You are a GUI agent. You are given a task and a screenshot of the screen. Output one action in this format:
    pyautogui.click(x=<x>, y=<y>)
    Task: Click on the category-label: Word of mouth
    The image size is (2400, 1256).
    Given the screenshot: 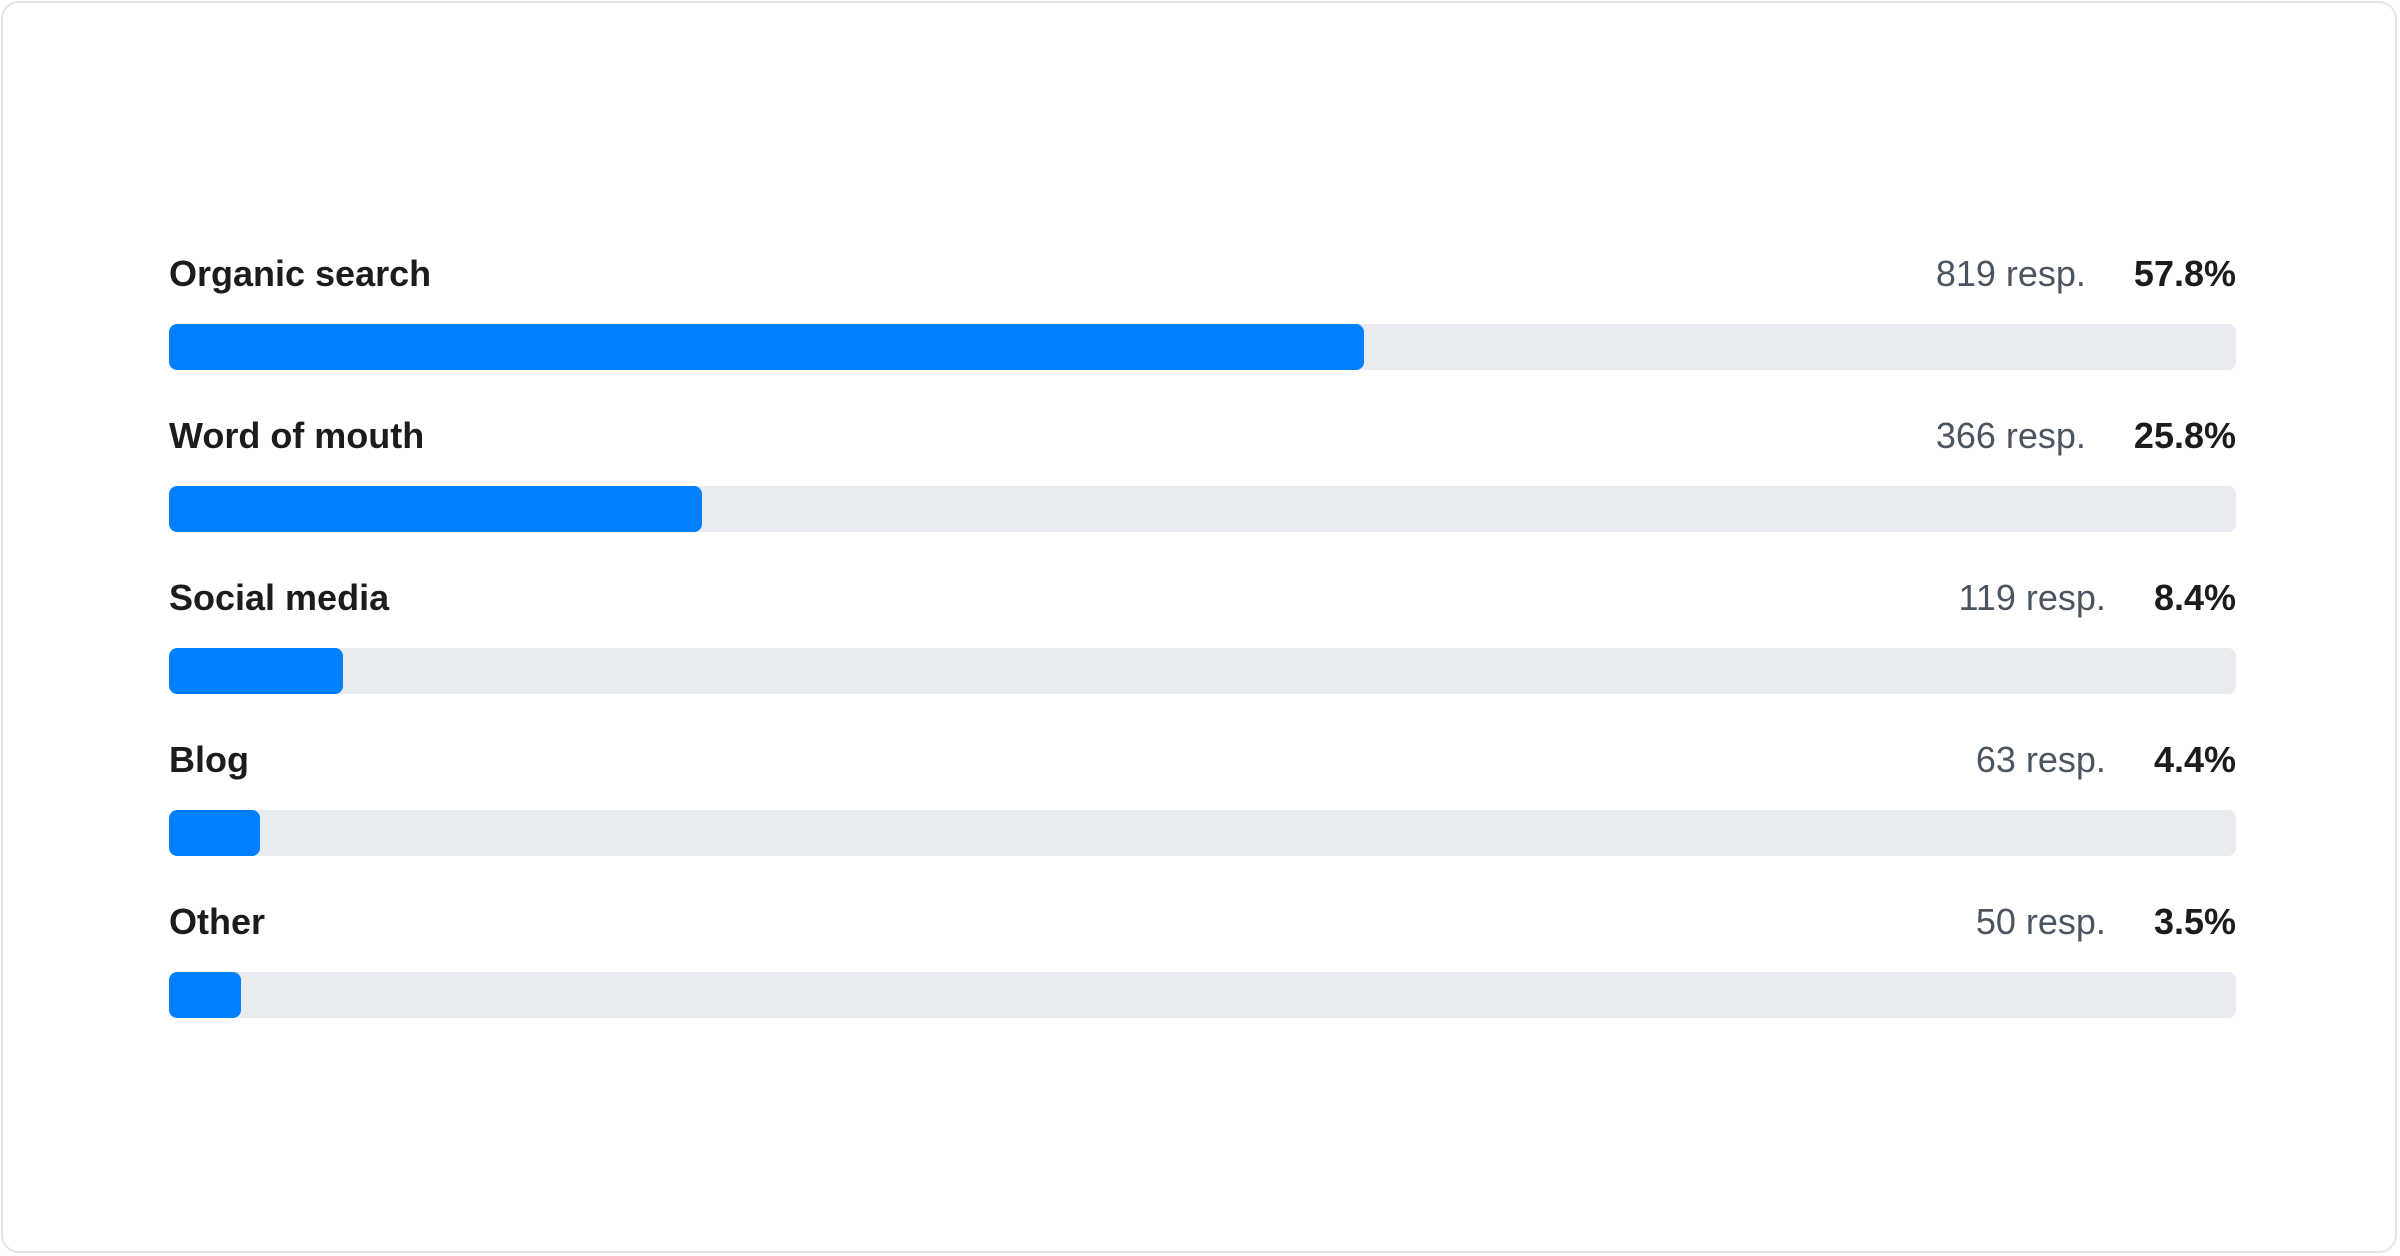 What is the action you would take?
    pyautogui.click(x=297, y=435)
    